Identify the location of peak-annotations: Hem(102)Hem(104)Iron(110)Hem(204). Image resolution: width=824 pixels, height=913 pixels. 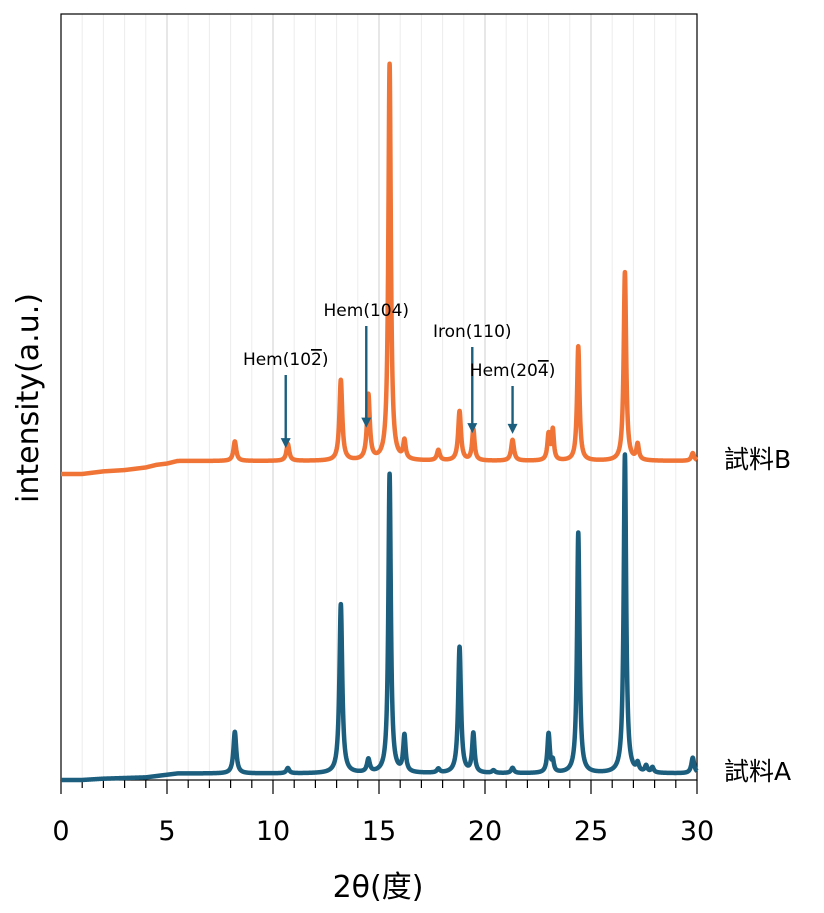
(399, 375).